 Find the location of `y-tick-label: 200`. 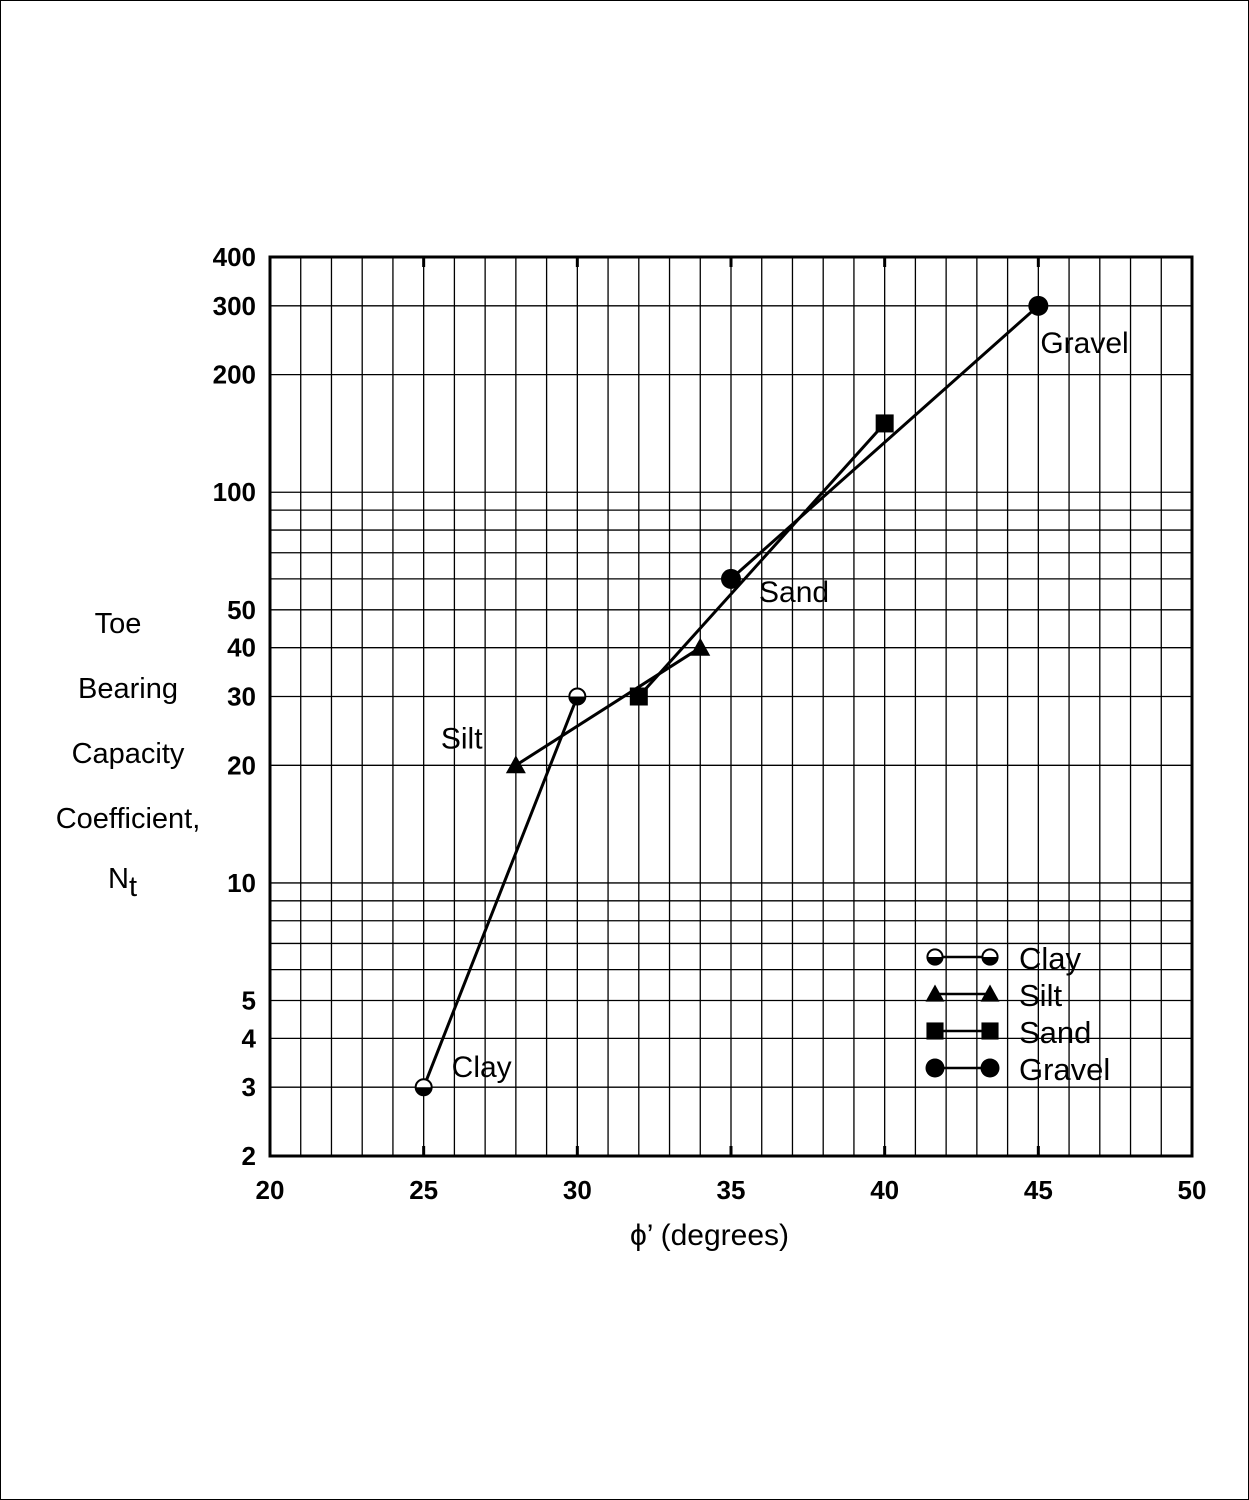

y-tick-label: 200 is located at coordinates (234, 375).